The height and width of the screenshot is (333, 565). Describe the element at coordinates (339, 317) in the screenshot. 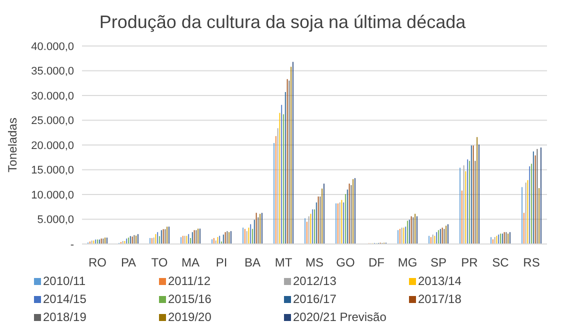

I see `legend-label: 2020/21 Previsão` at that location.